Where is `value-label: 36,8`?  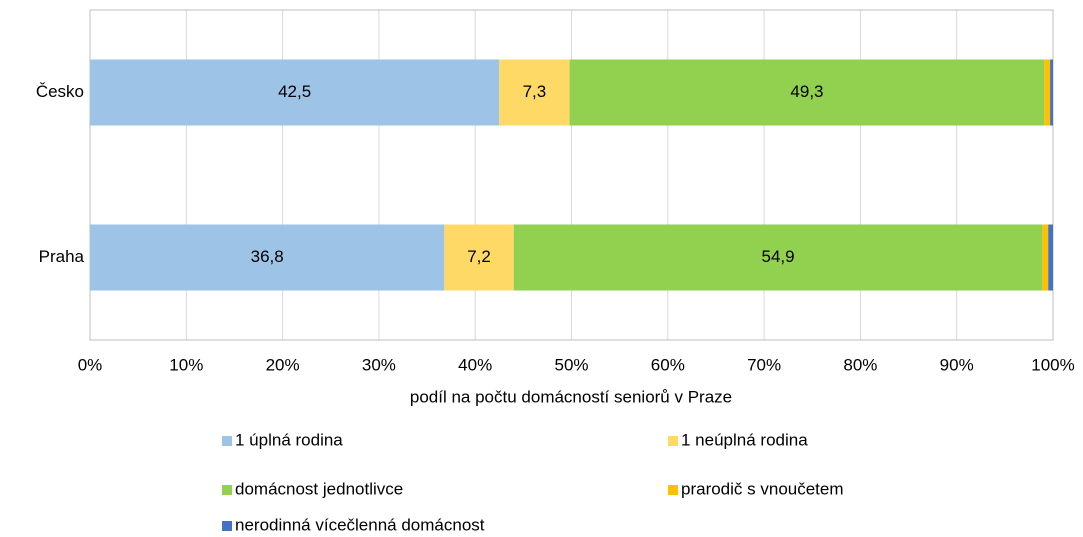
value-label: 36,8 is located at coordinates (267, 256).